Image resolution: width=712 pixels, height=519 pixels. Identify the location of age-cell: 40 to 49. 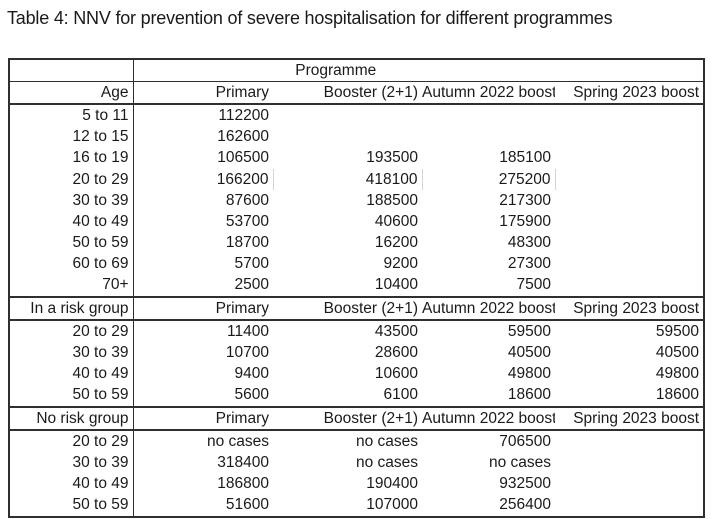
(71, 374).